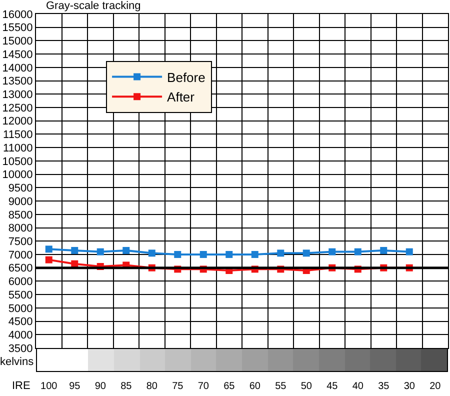 The width and height of the screenshot is (450, 396). I want to click on y-tick-label: 9000, so click(20, 202).